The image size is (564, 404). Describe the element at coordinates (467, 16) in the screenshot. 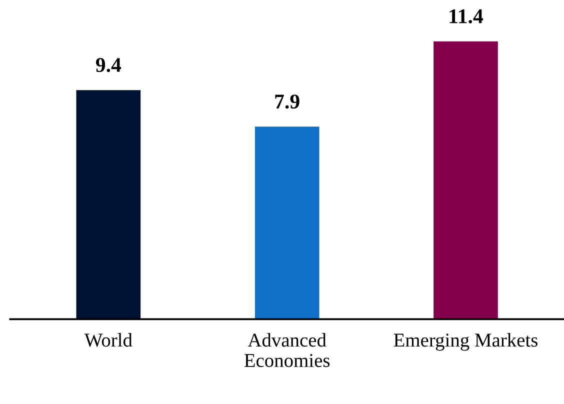

I see `data-label: 11.4` at that location.